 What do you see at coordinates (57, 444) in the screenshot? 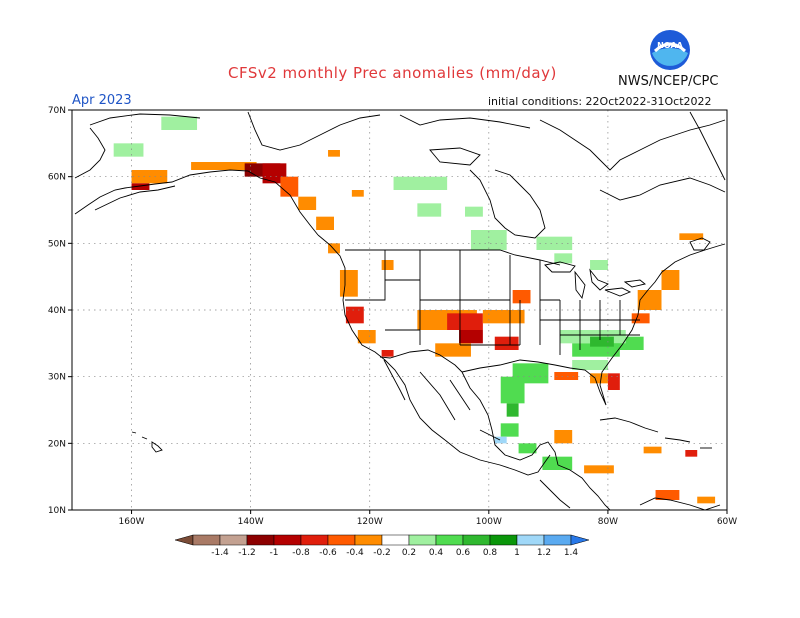
I see `lat-label: 20N` at bounding box center [57, 444].